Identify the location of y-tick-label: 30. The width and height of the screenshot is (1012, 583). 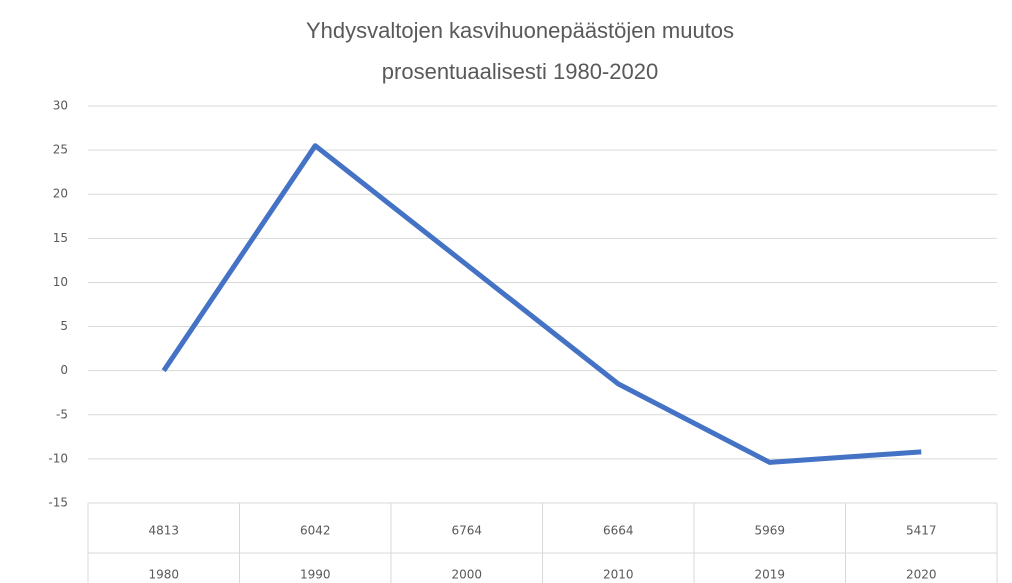
(60, 106).